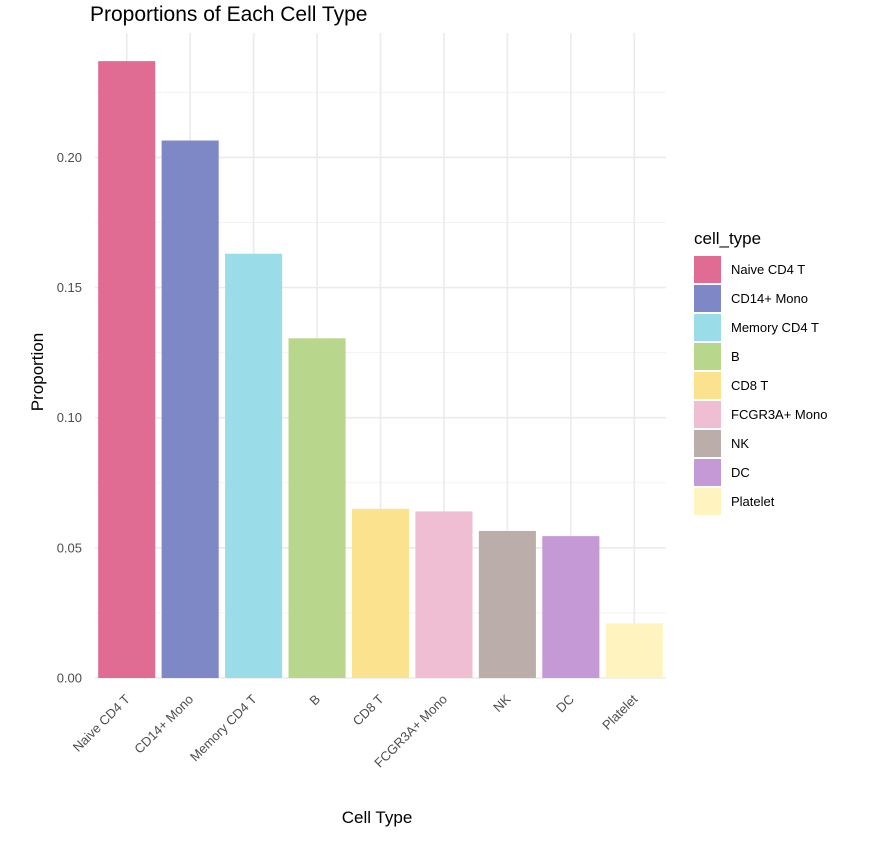  What do you see at coordinates (69, 287) in the screenshot?
I see `y-tick-label: 0.15` at bounding box center [69, 287].